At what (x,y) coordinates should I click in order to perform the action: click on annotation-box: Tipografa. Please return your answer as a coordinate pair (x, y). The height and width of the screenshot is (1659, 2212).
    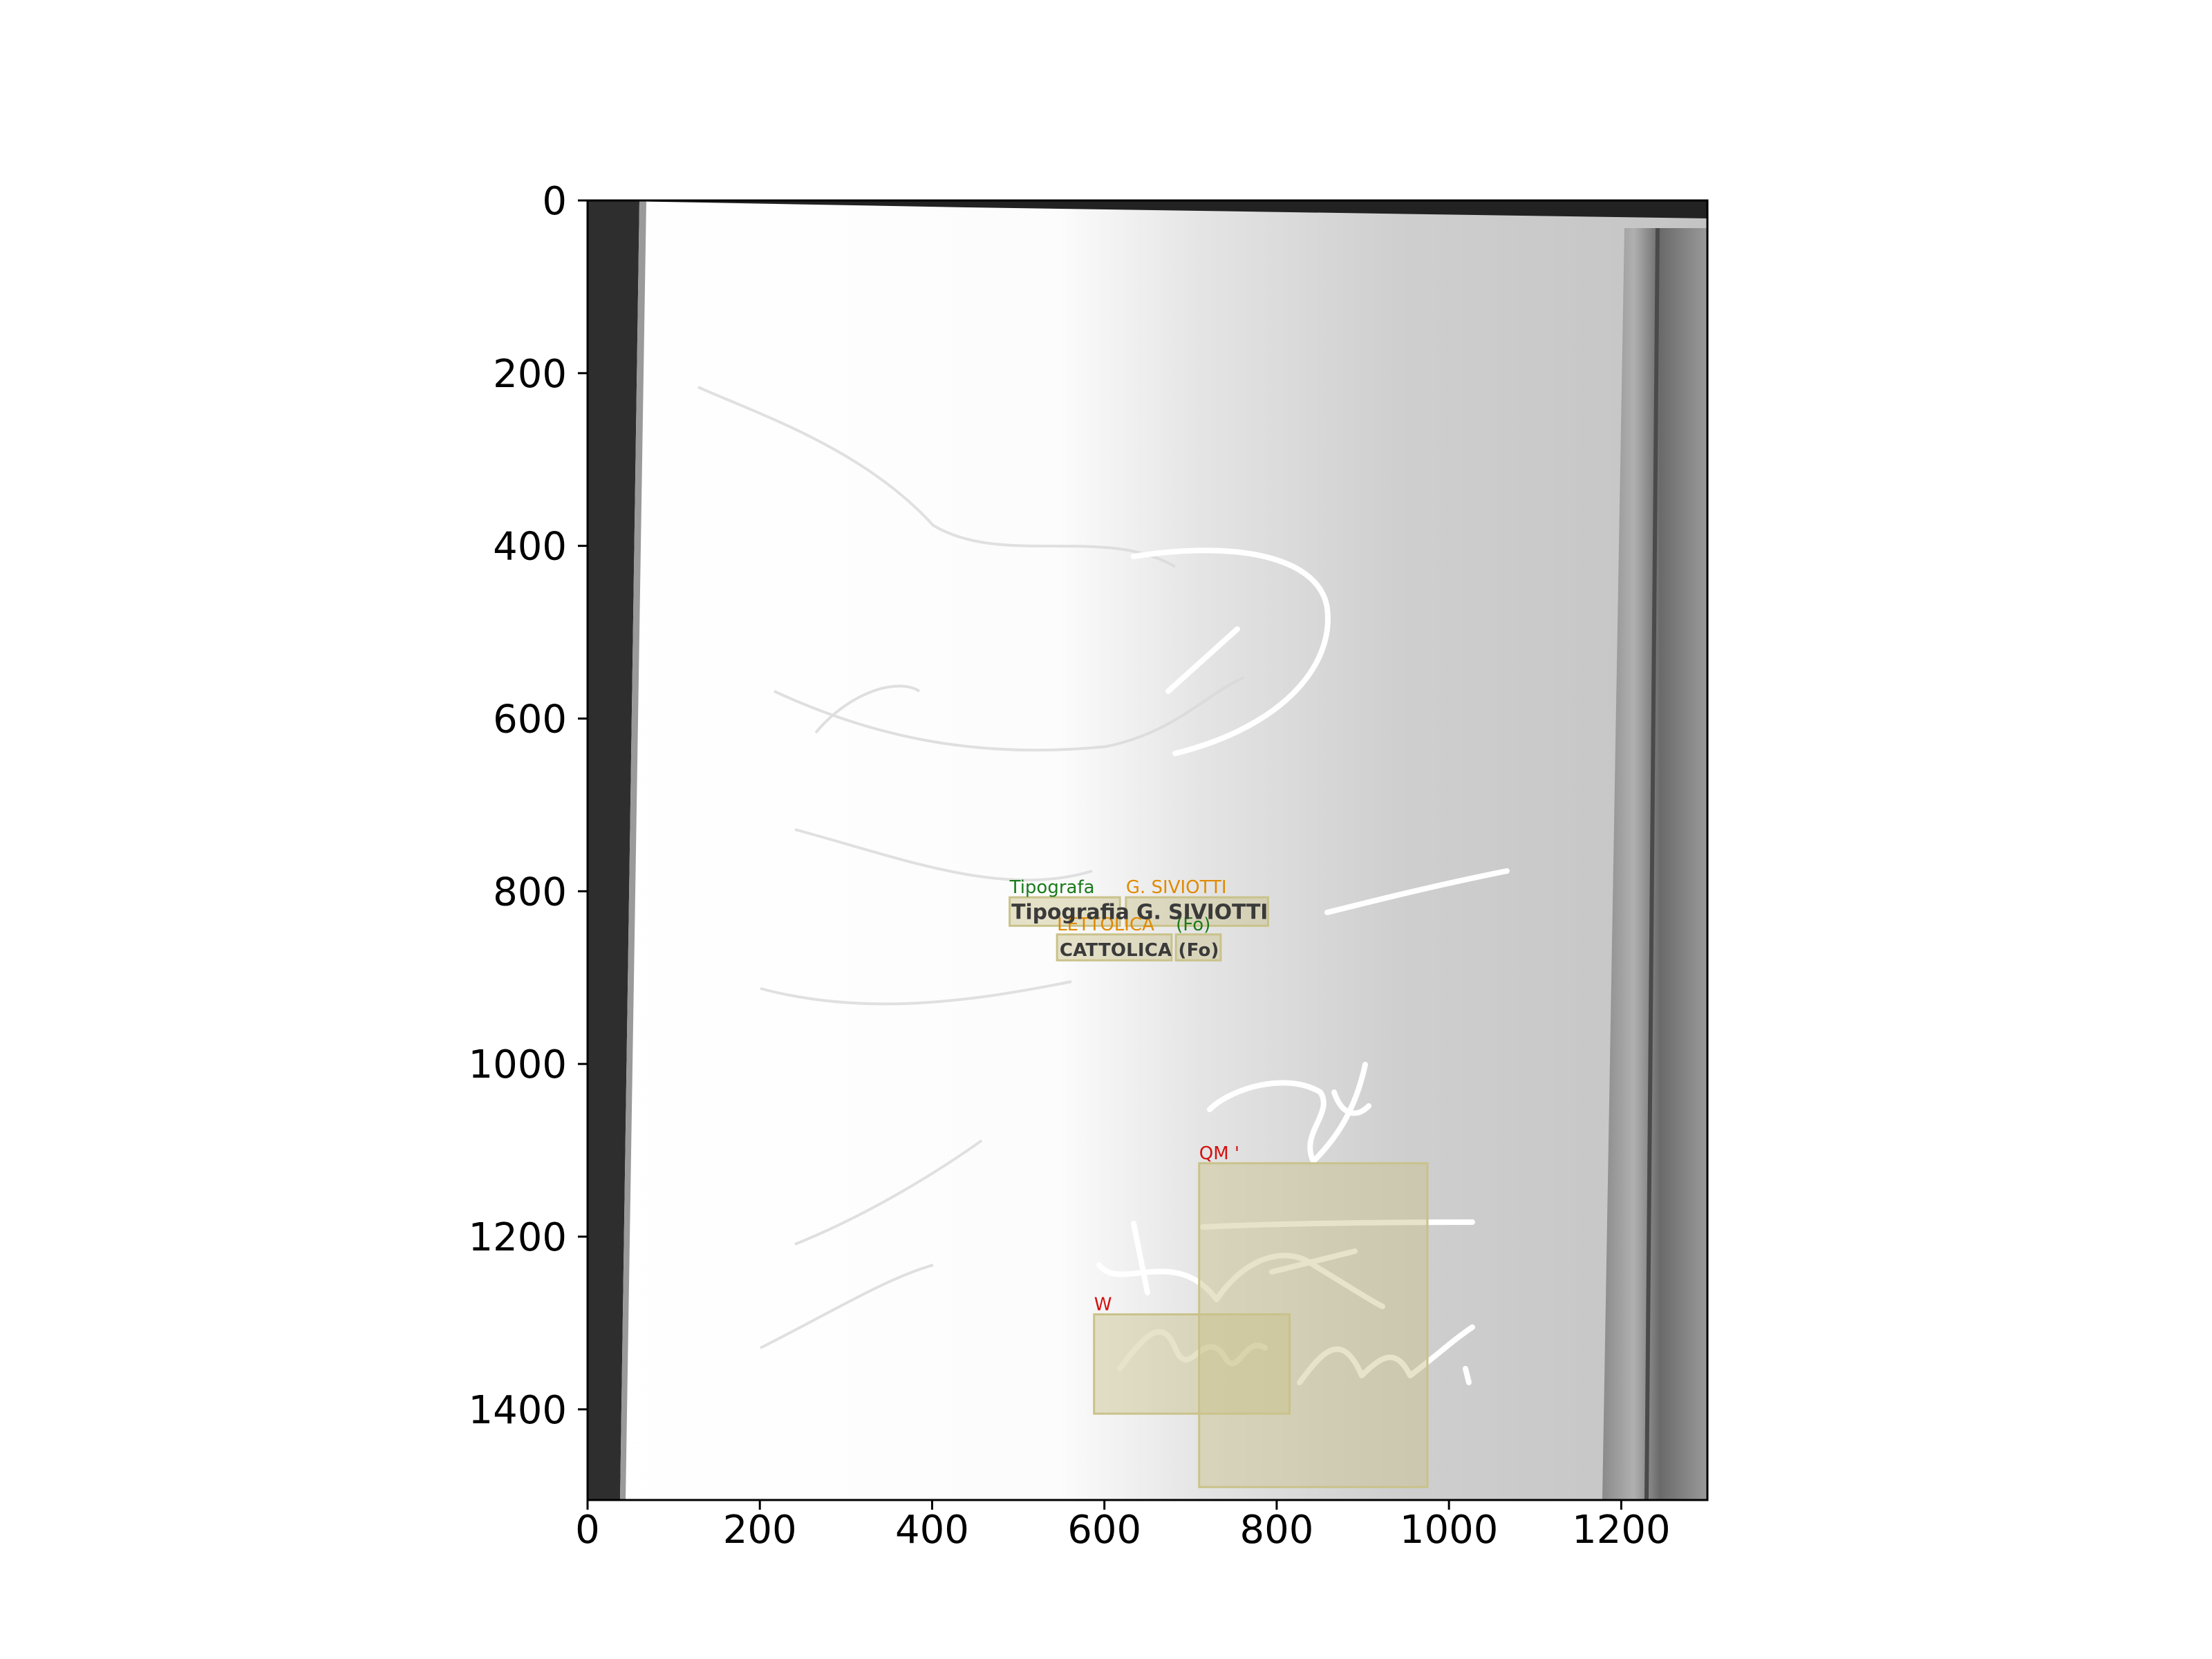
    Looking at the image, I should click on (1065, 902).